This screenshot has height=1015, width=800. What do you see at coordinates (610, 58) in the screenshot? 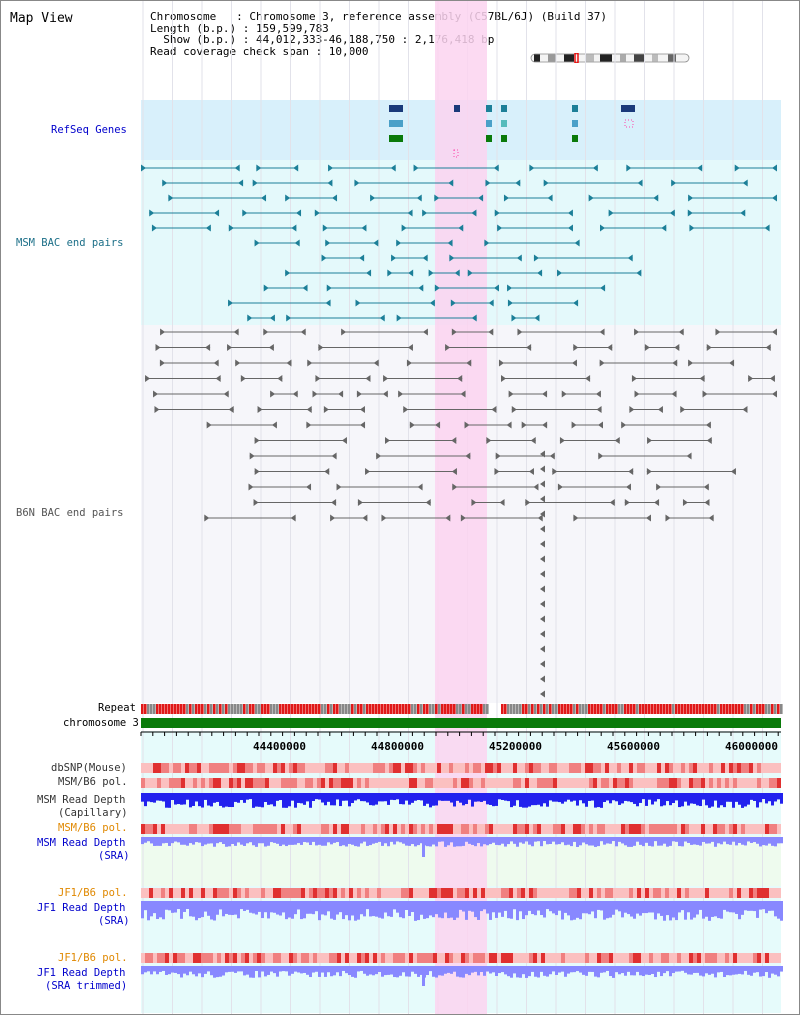
I see `chromosome-ideogram` at bounding box center [610, 58].